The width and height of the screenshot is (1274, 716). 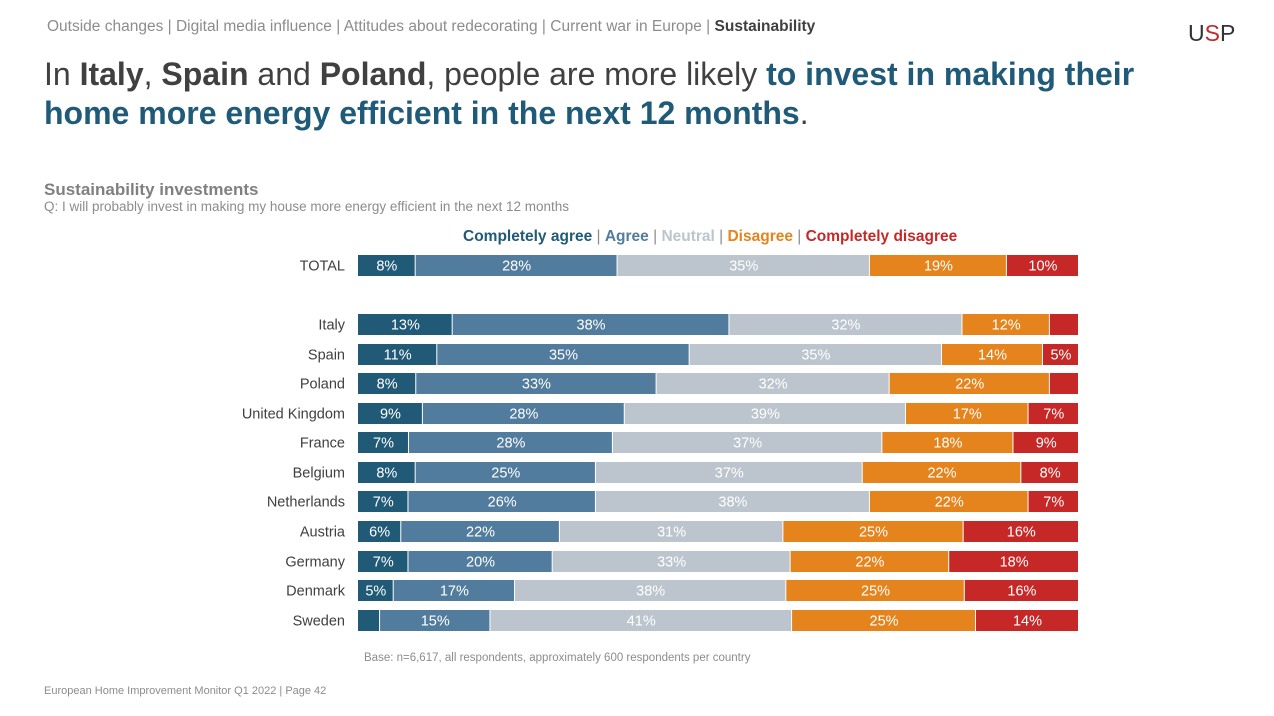 I want to click on data-label: 41%, so click(x=641, y=622).